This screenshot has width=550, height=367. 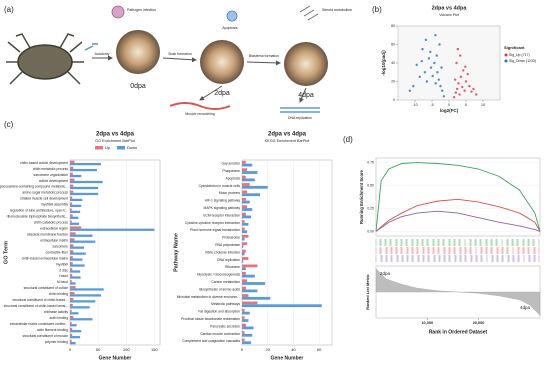 I want to click on y-tick-label: amino sugar metabolic process, so click(x=45, y=193).